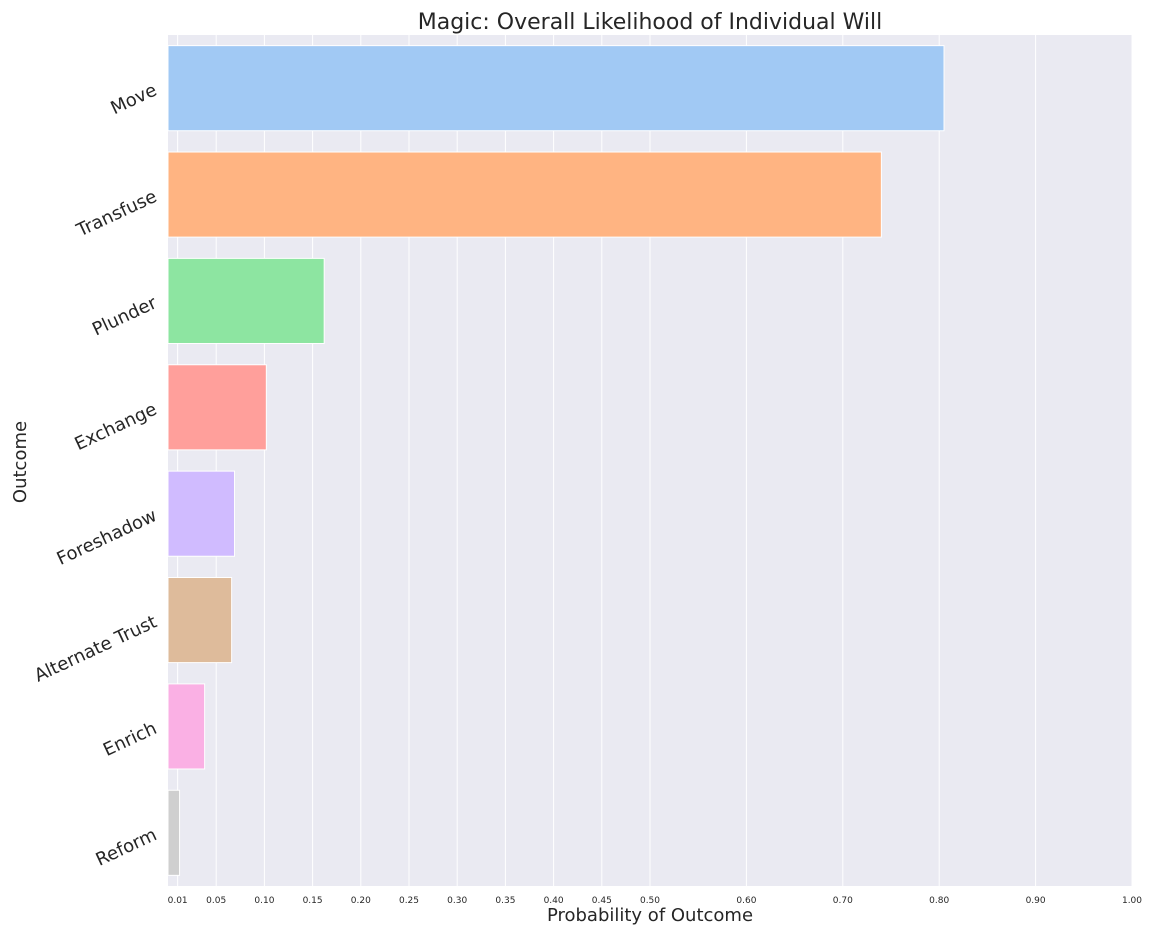  I want to click on x-tick-label: 0.25, so click(409, 901).